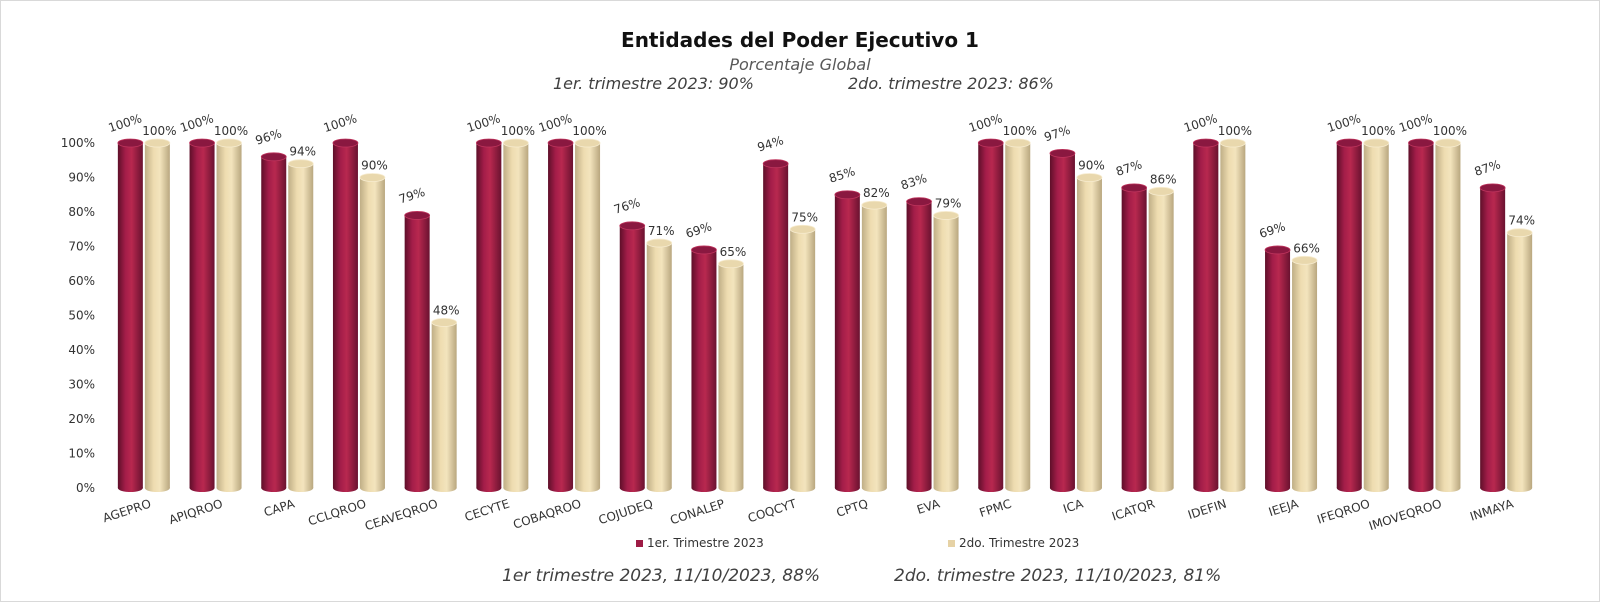 The height and width of the screenshot is (602, 1600). I want to click on chart-subtitle: Porcentaje Global, so click(800, 64).